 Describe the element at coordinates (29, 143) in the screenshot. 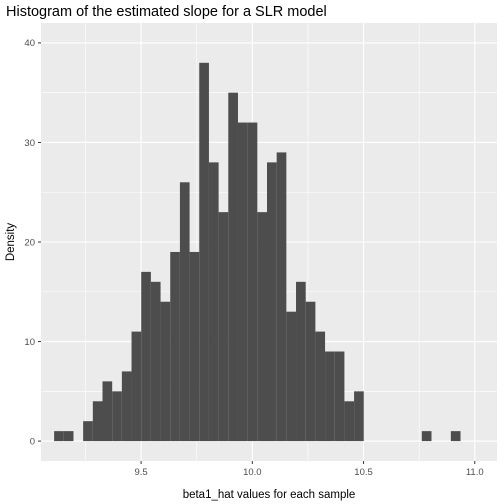

I see `y-tick-label: 30` at that location.